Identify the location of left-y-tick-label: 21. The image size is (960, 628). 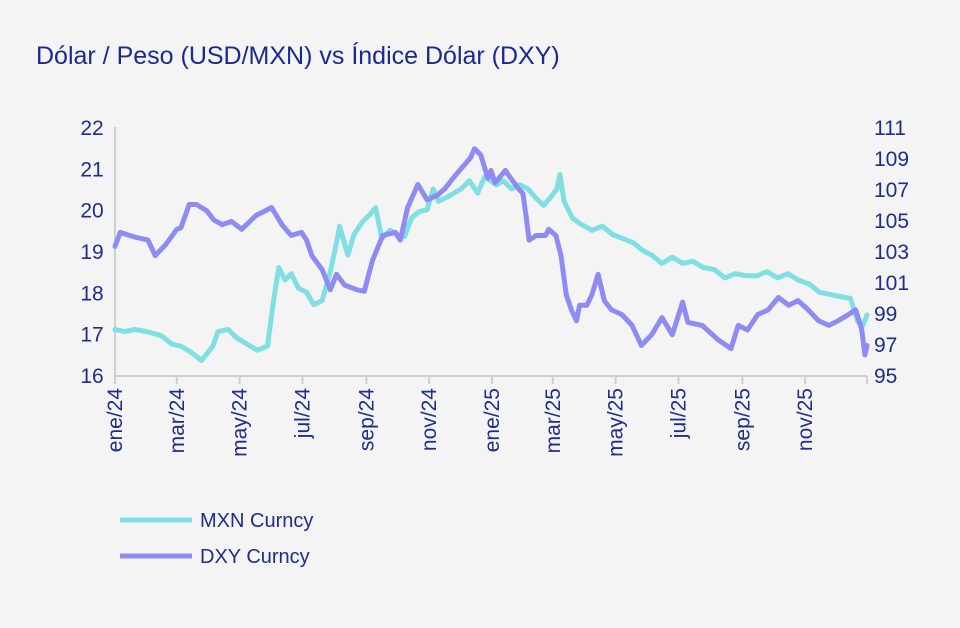
(91, 169).